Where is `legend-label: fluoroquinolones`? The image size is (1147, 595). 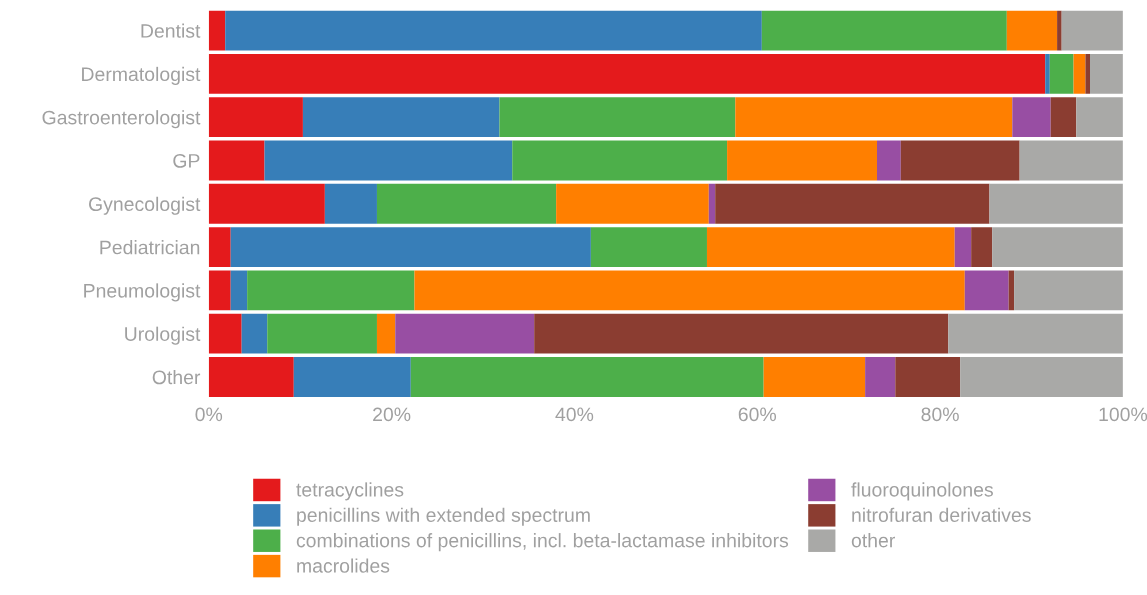 legend-label: fluoroquinolones is located at coordinates (922, 491).